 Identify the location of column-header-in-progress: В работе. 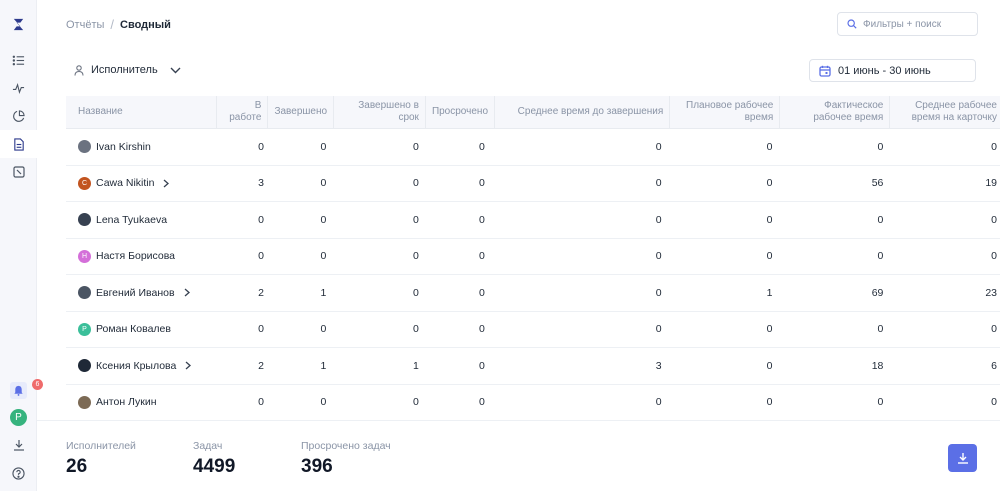
(243, 112).